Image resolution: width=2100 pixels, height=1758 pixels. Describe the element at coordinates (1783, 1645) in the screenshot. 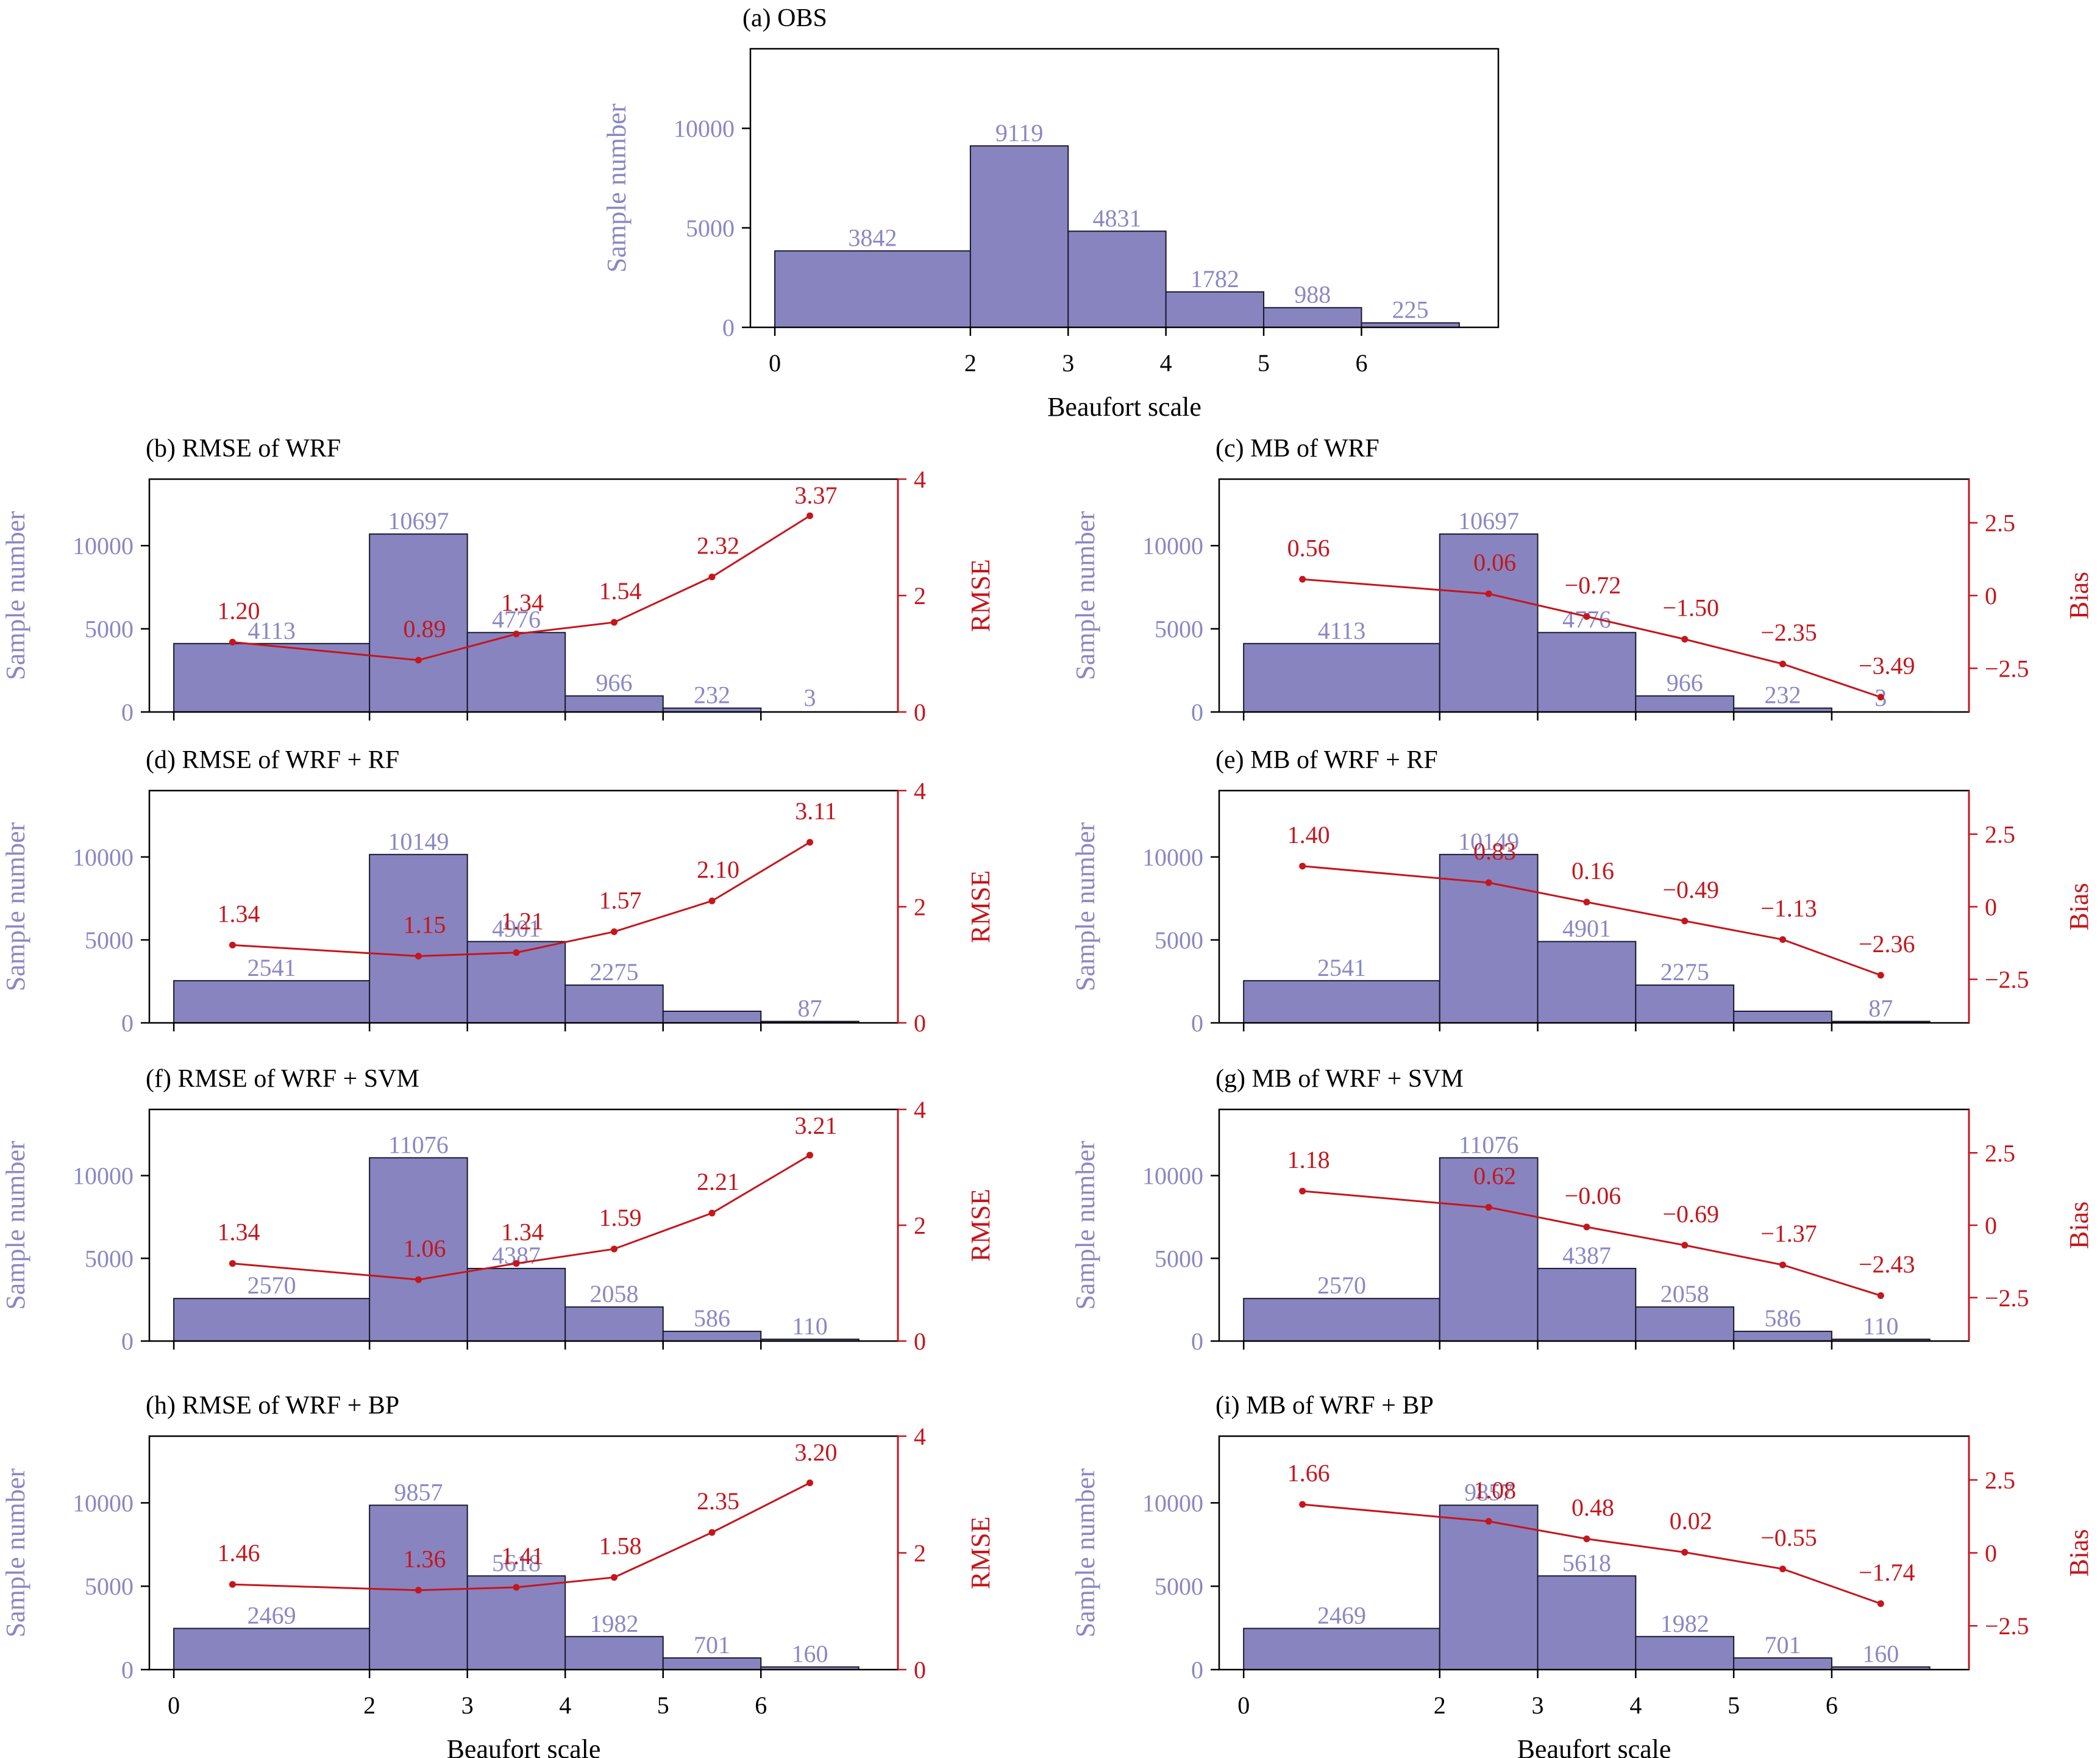

I see `bar-label-i-4: 701` at that location.